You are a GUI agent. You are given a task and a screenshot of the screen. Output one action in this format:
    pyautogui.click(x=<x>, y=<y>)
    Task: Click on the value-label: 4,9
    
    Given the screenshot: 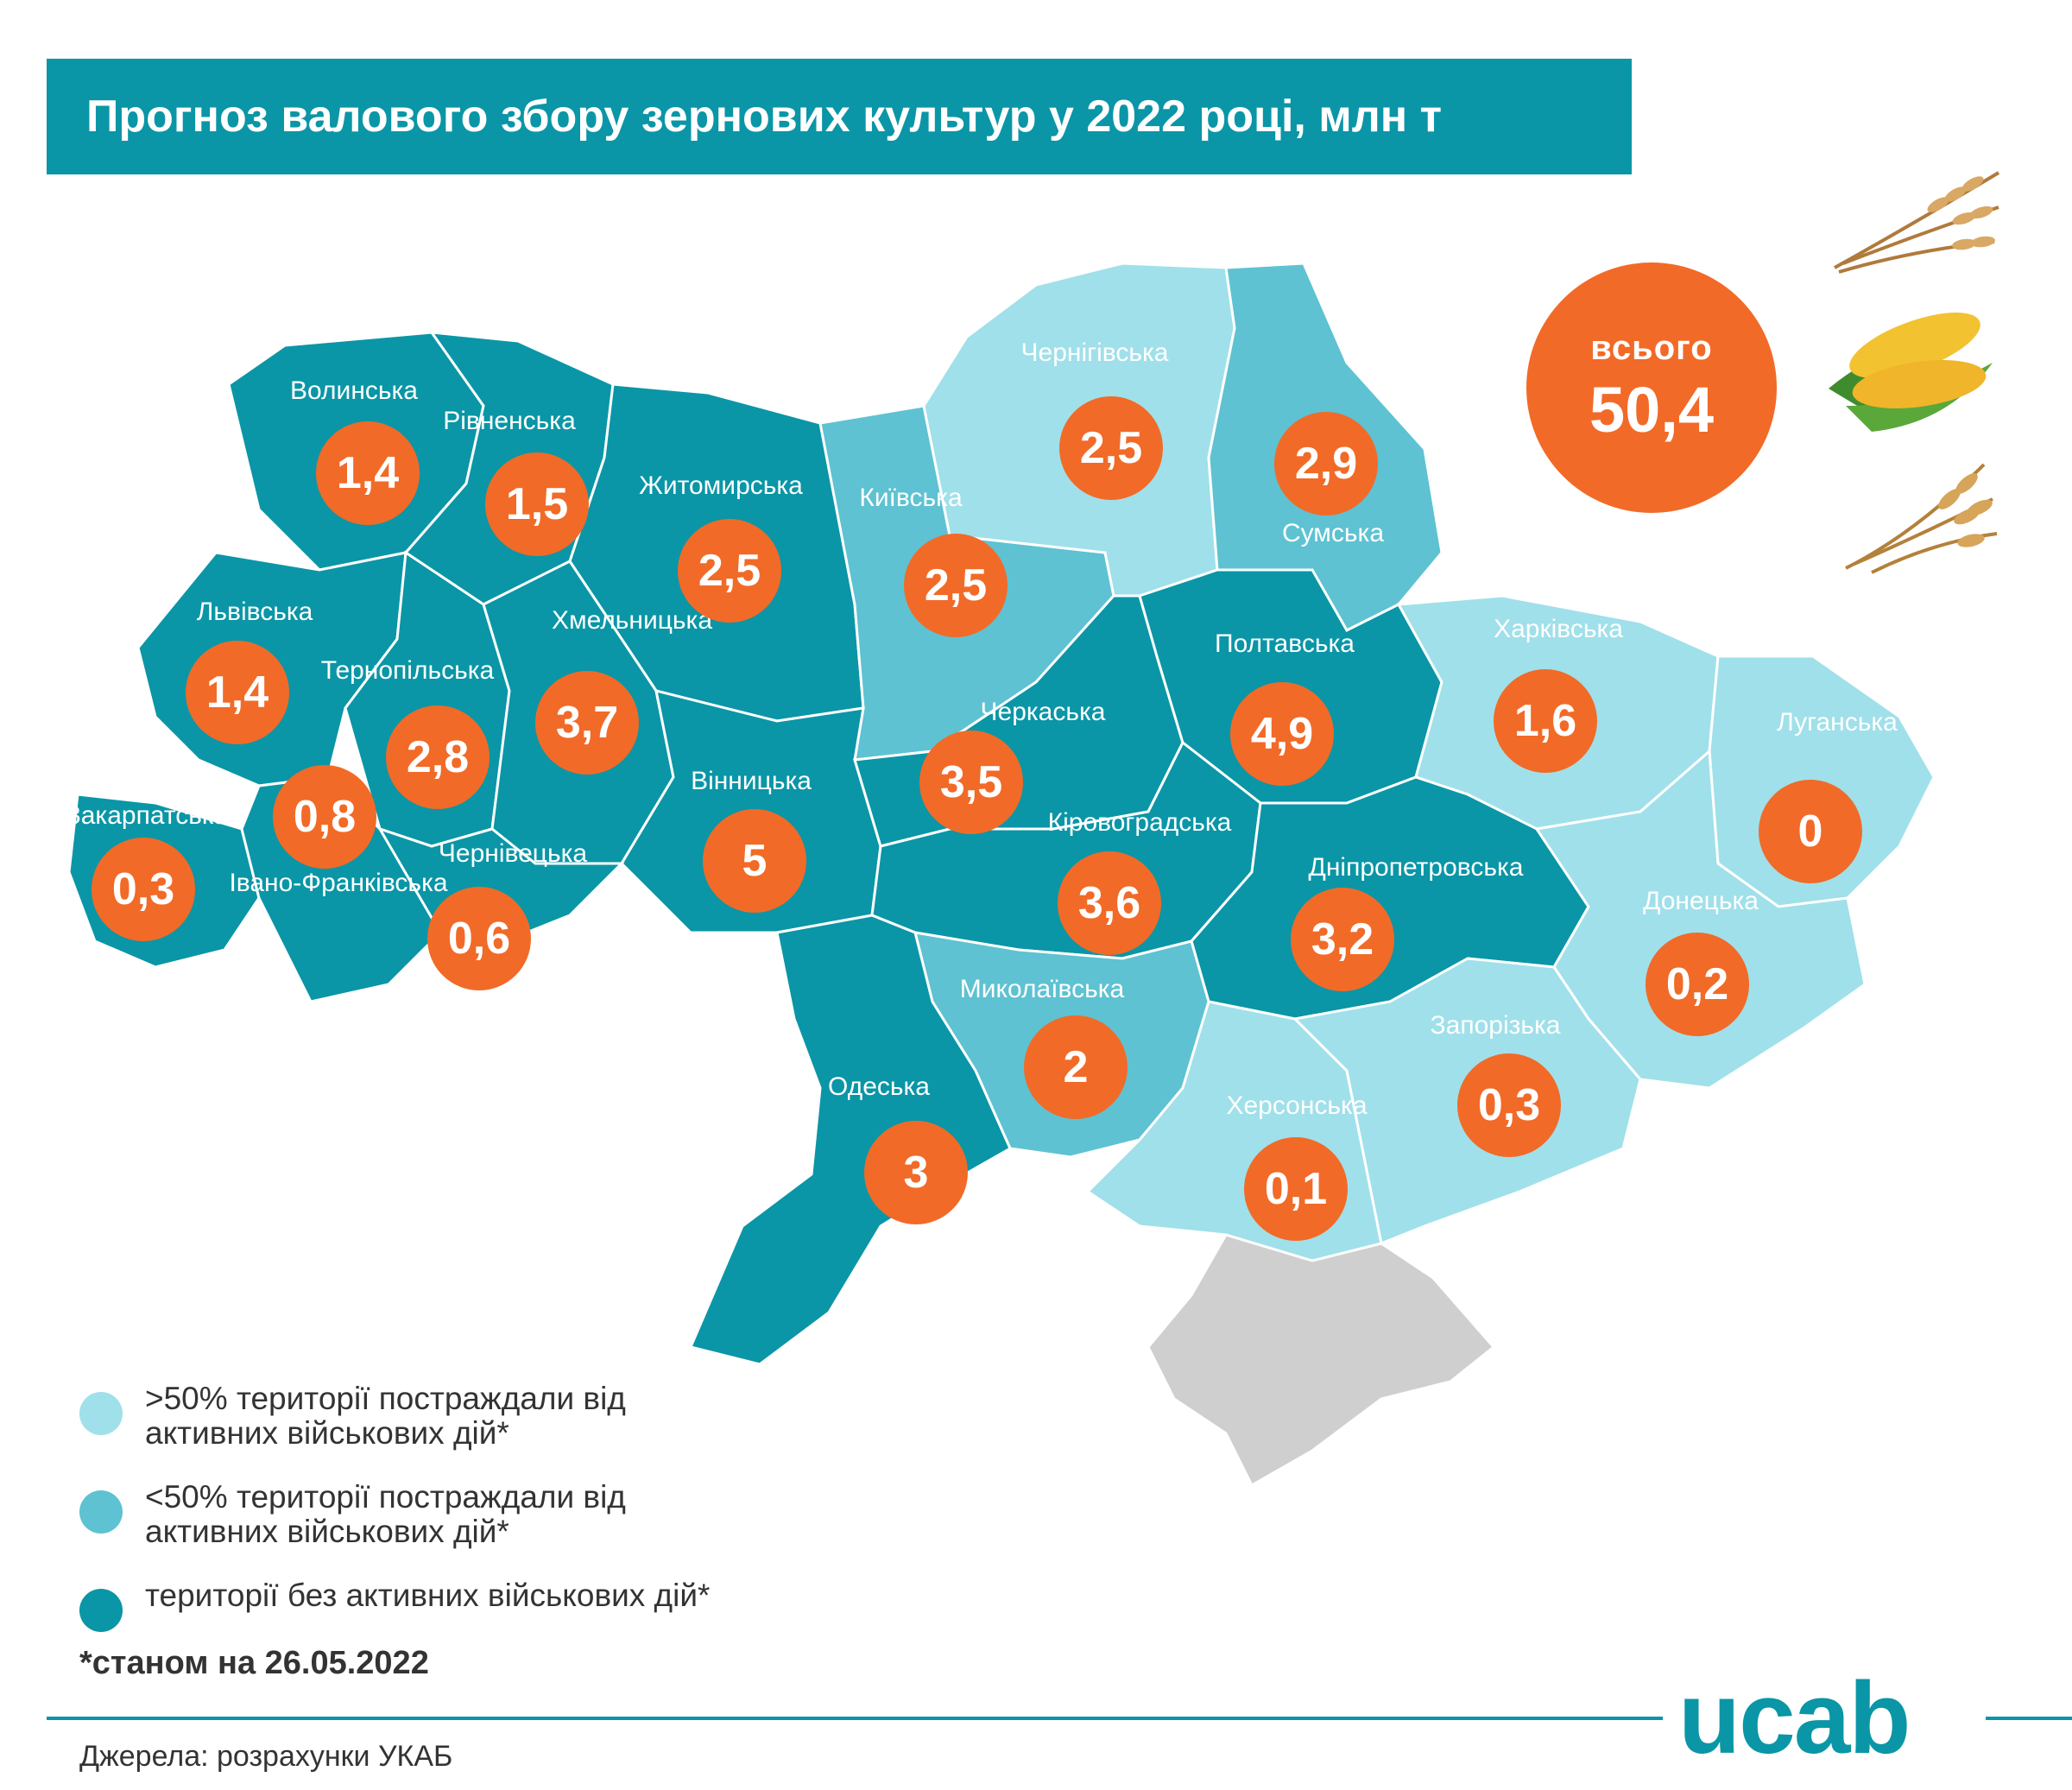 What is the action you would take?
    pyautogui.click(x=1282, y=734)
    